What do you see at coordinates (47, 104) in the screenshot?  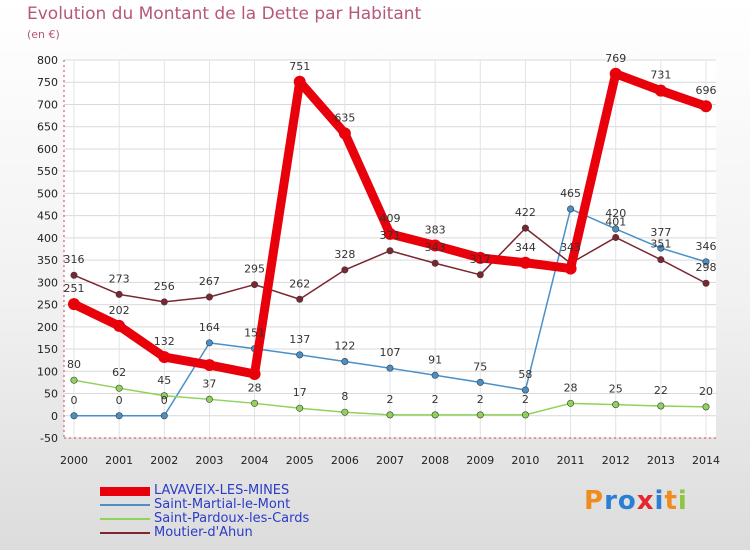 I see `y-tick-label: 700` at bounding box center [47, 104].